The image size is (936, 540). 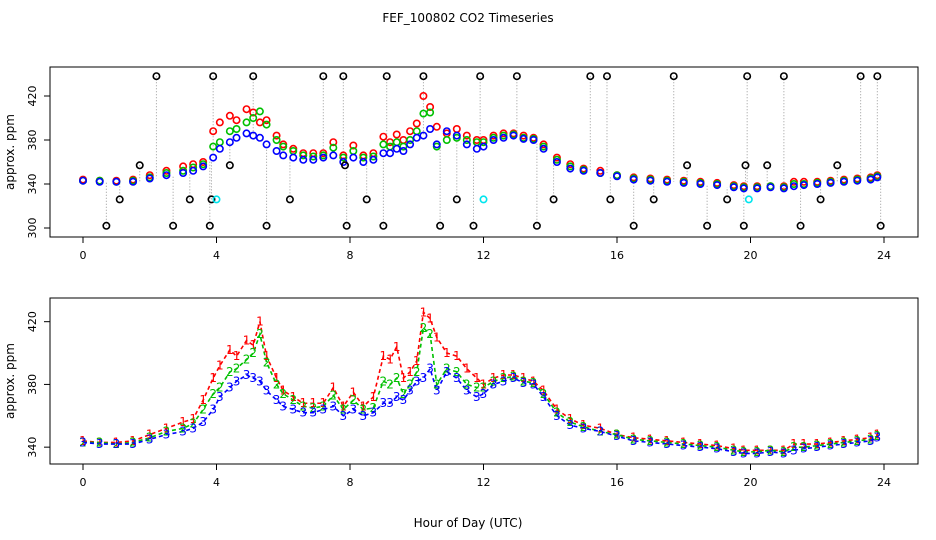 What do you see at coordinates (350, 482) in the screenshot?
I see `x-tick-label: 8` at bounding box center [350, 482].